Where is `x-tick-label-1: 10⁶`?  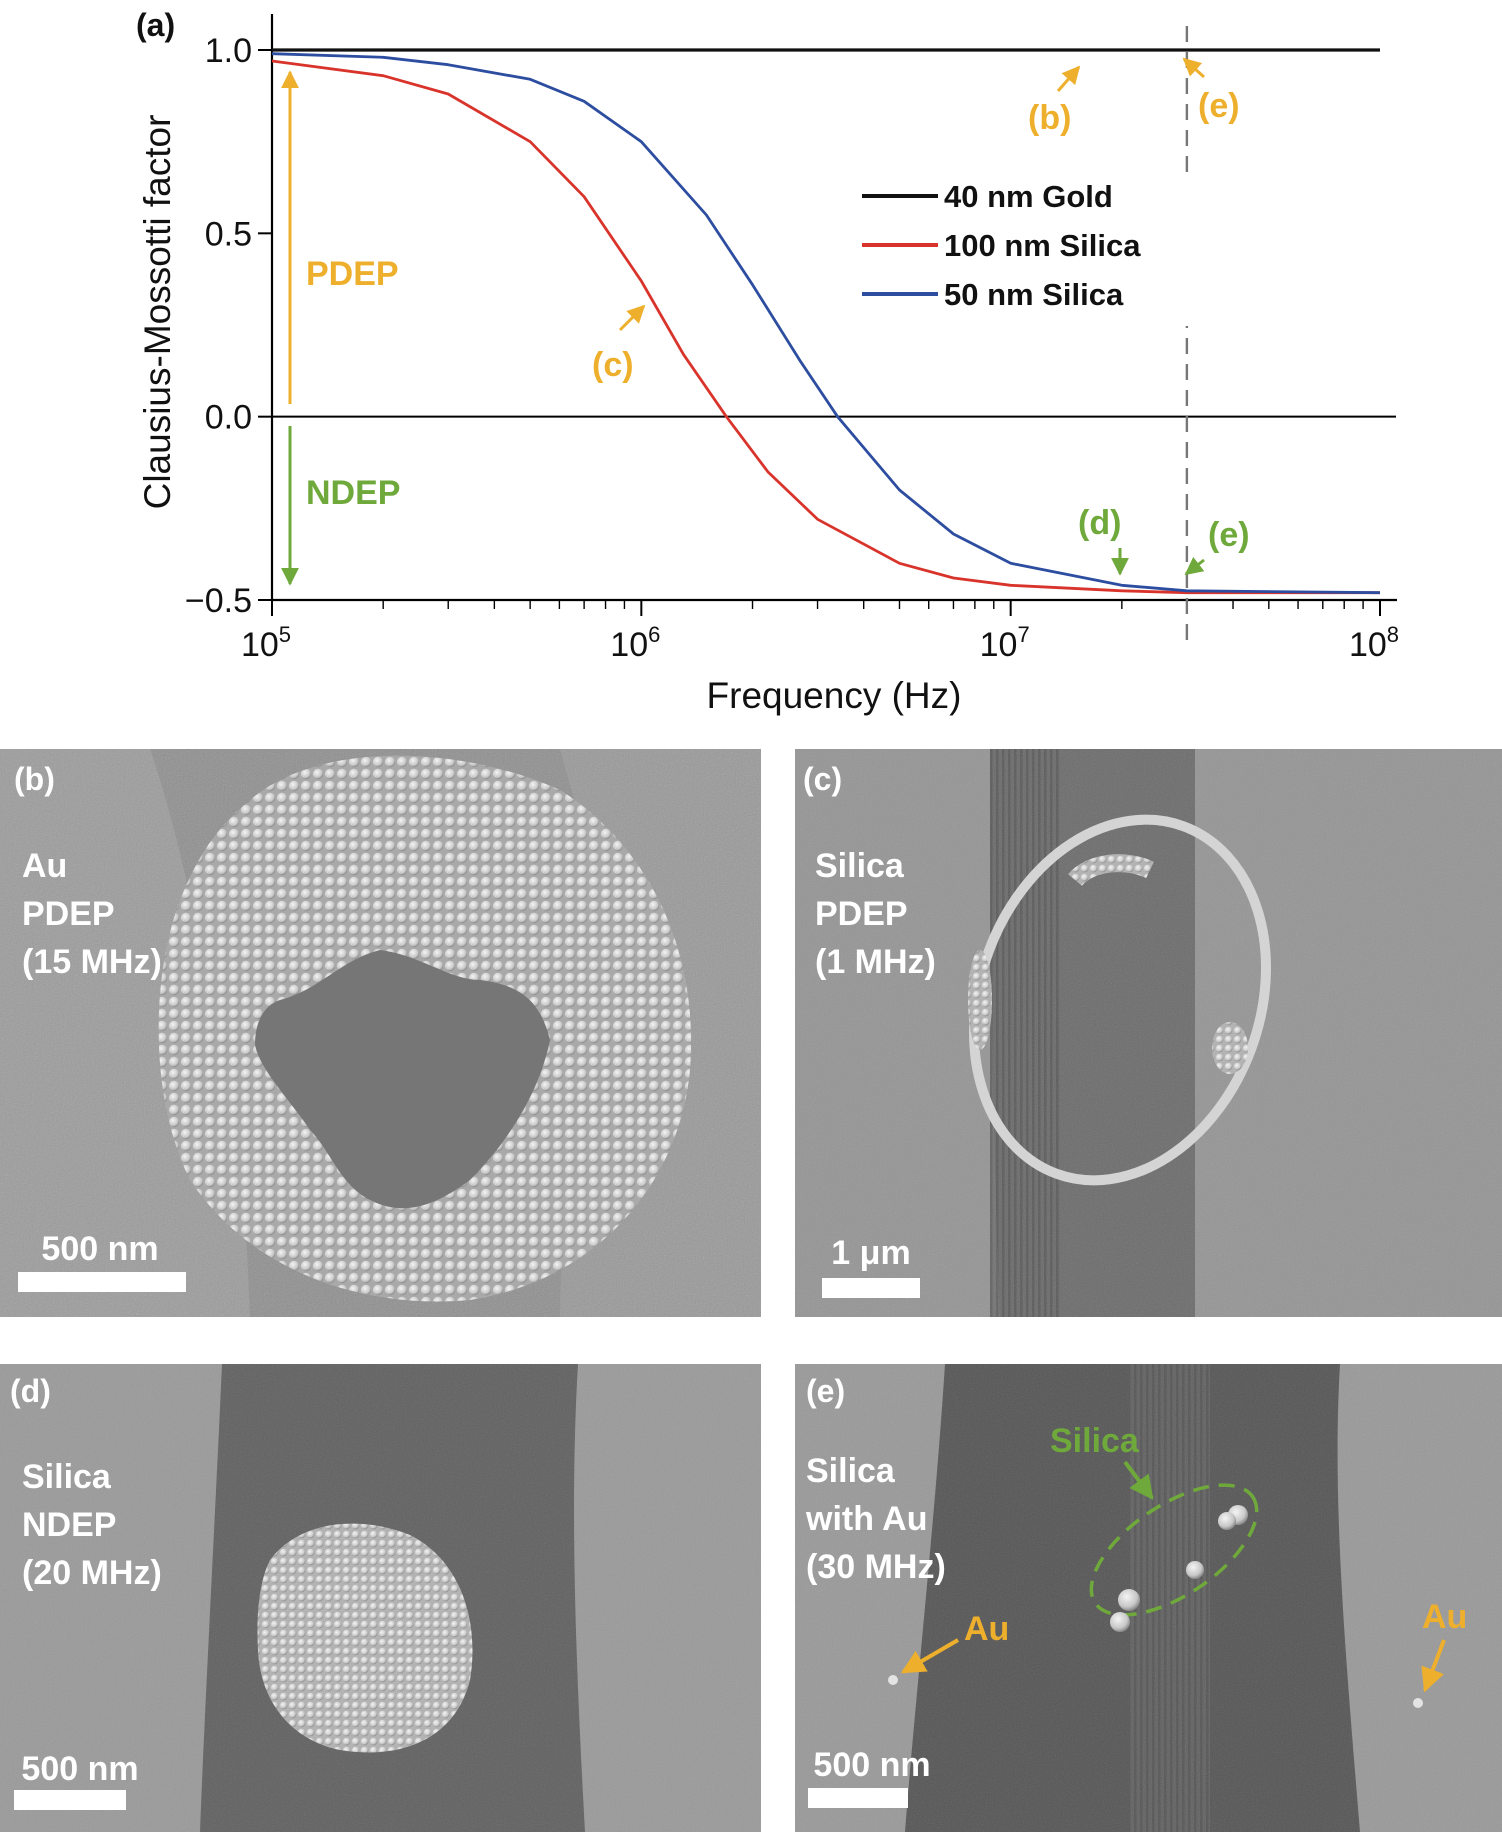 x-tick-label-1: 10⁶ is located at coordinates (635, 643).